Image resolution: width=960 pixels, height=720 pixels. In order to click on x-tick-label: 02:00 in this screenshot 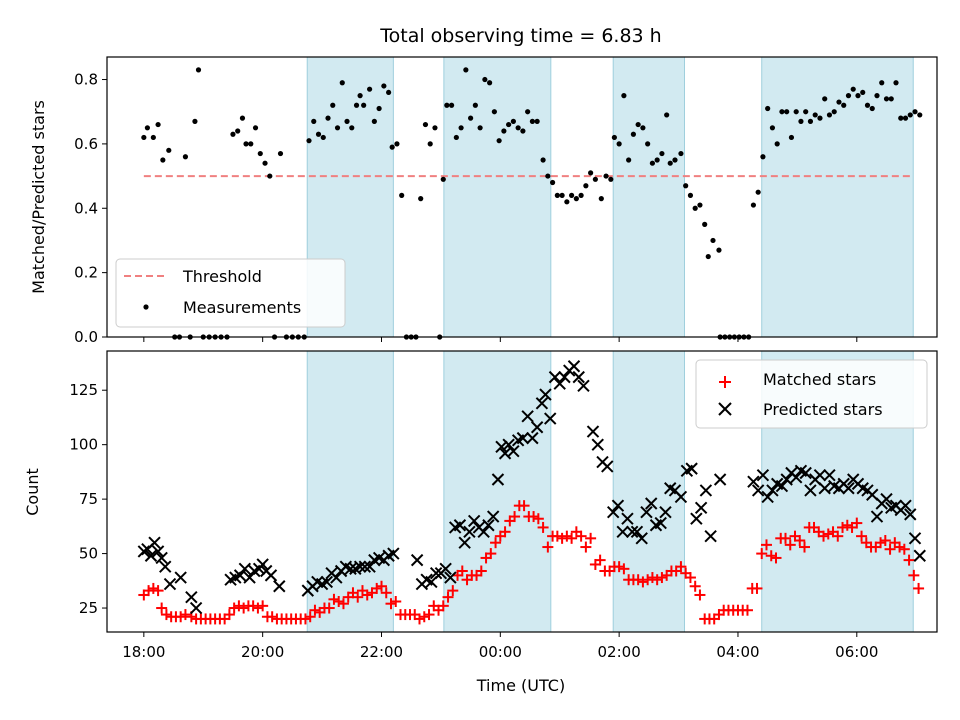, I will do `click(619, 652)`.